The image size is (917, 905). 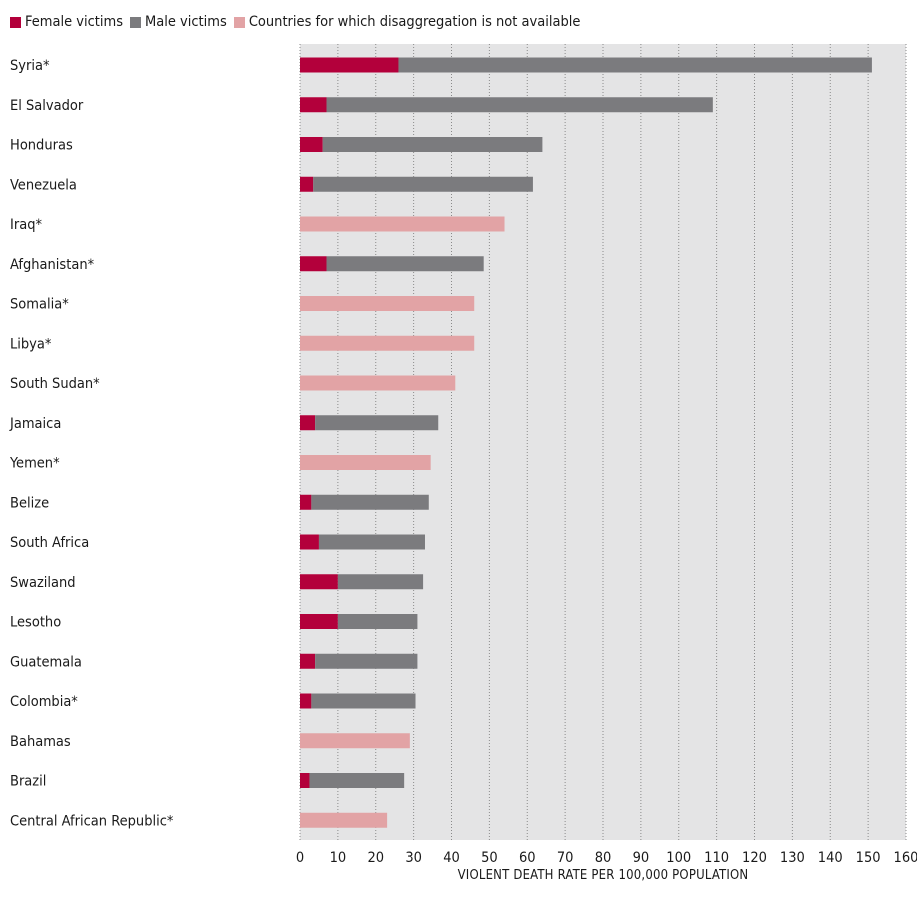 I want to click on category-label: Syria*, so click(x=30, y=66).